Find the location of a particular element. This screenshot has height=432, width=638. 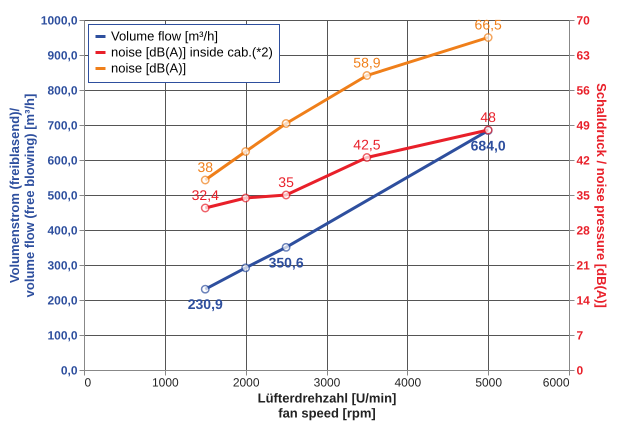

y-tick-label: 400,0 is located at coordinates (62, 231).